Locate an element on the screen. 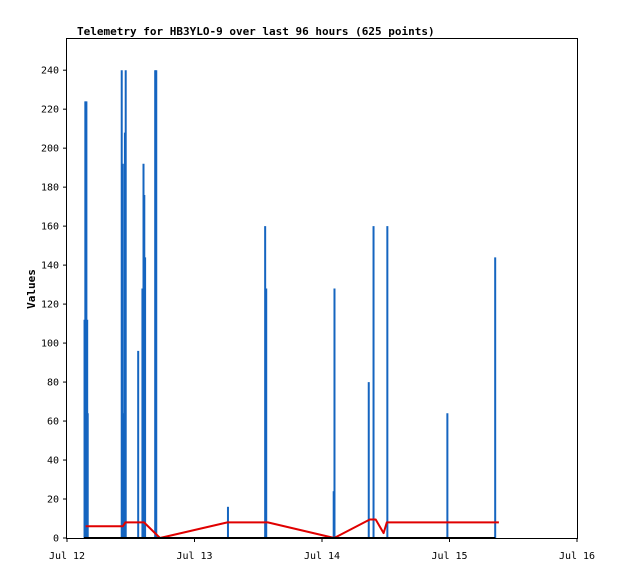  x-axis: Jul 12 Jul 13 Jul 14 Jul 15 Jul 16 is located at coordinates (322, 550).